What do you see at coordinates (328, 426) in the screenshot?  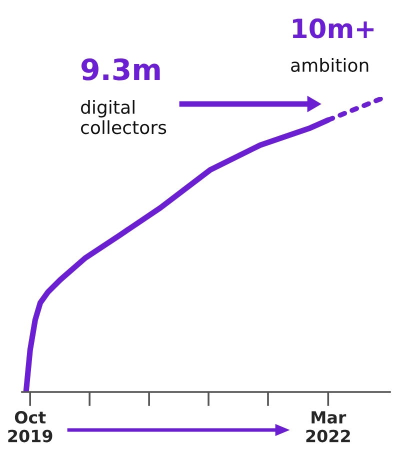 I see `x-tick-label: Mar 2022` at bounding box center [328, 426].